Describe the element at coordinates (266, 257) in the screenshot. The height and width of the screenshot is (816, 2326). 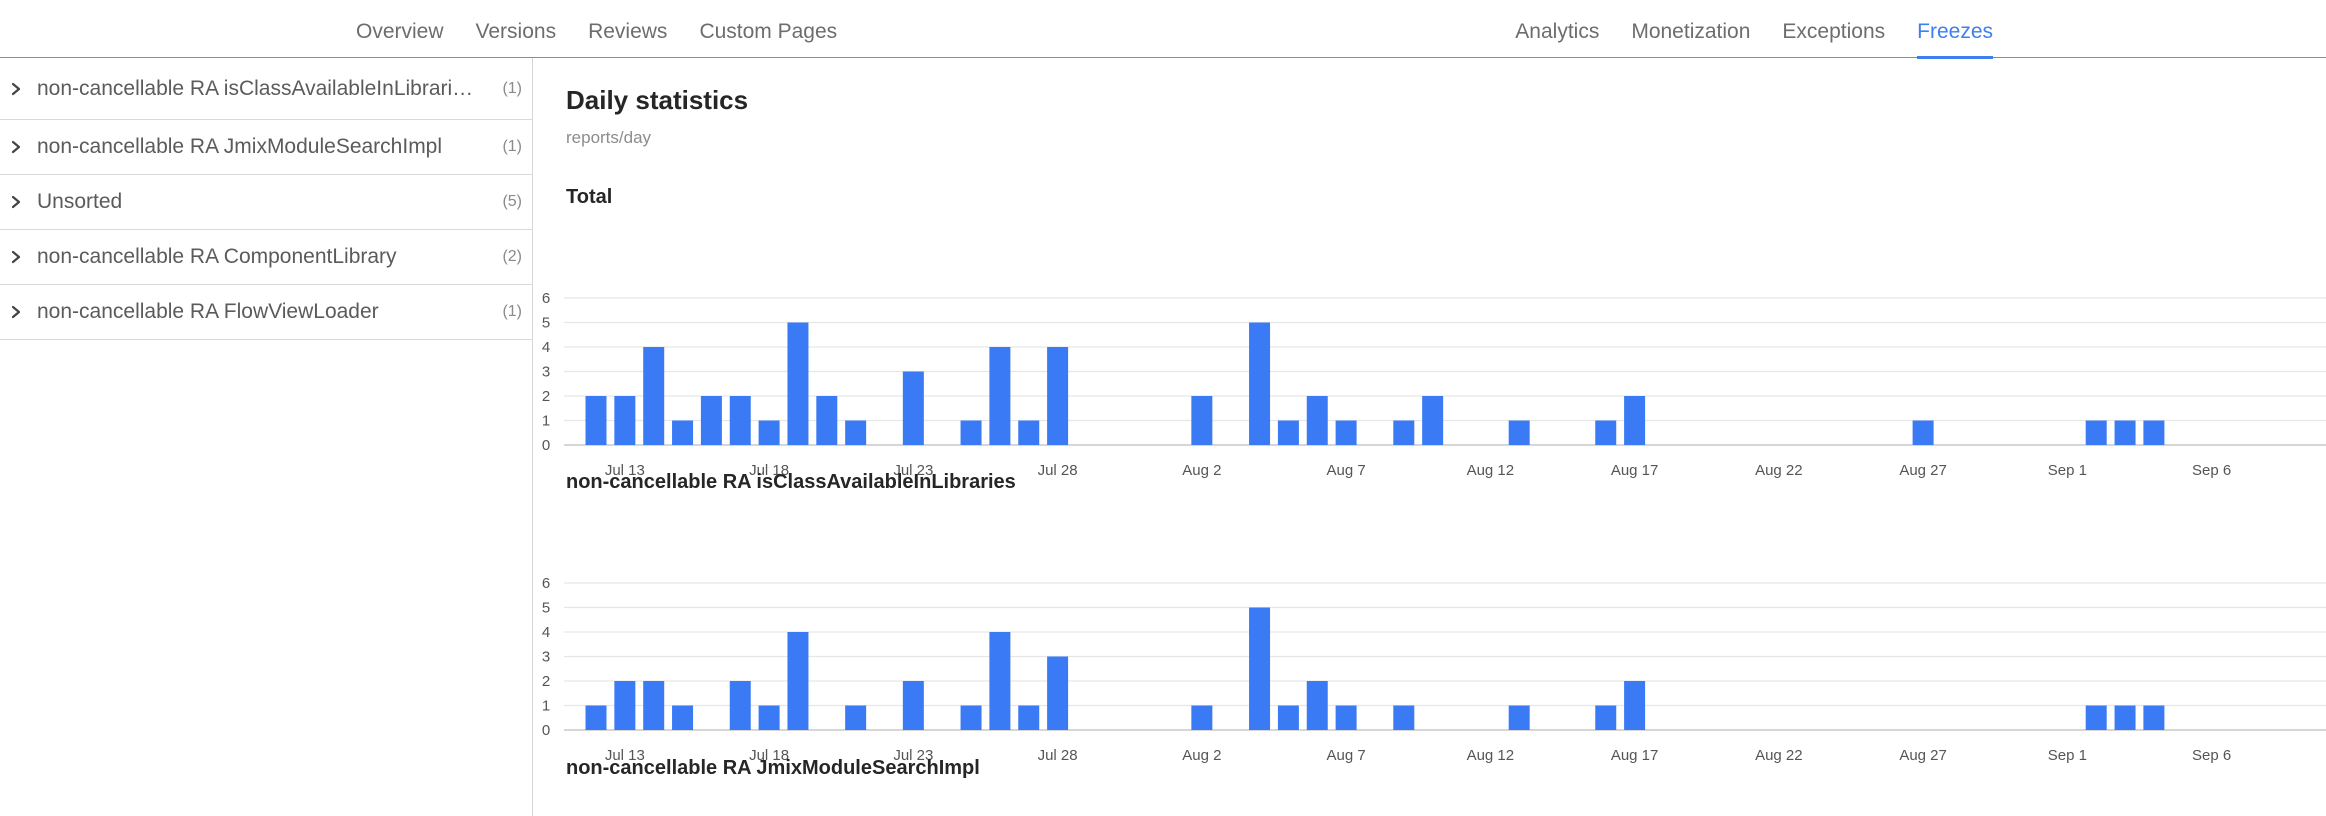
I see `group-row-componentlibrary: non-cancellable RA ComponentLibrary (2)` at that location.